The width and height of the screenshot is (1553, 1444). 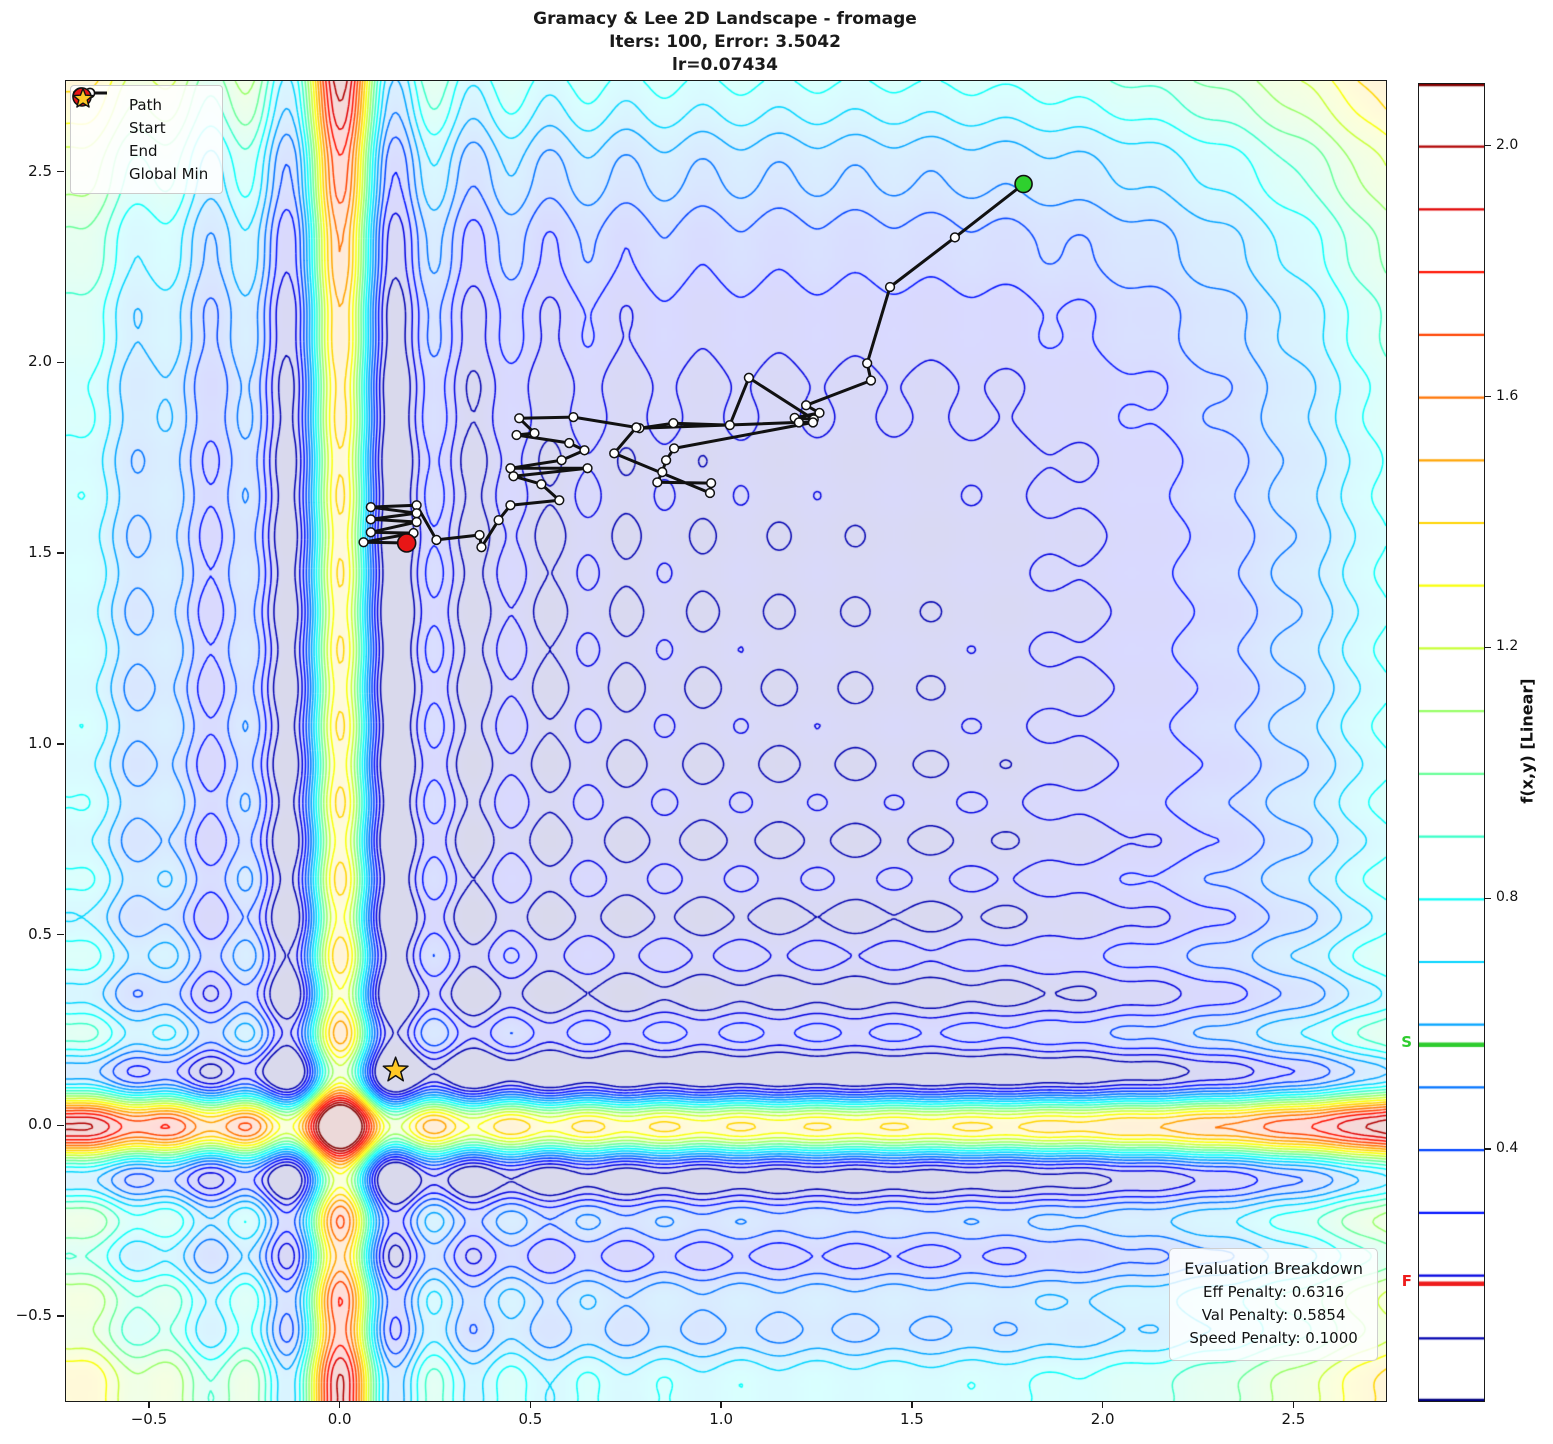 I want to click on eff-penalty-value: Eff Penalty: 0.6316, so click(x=1274, y=1292).